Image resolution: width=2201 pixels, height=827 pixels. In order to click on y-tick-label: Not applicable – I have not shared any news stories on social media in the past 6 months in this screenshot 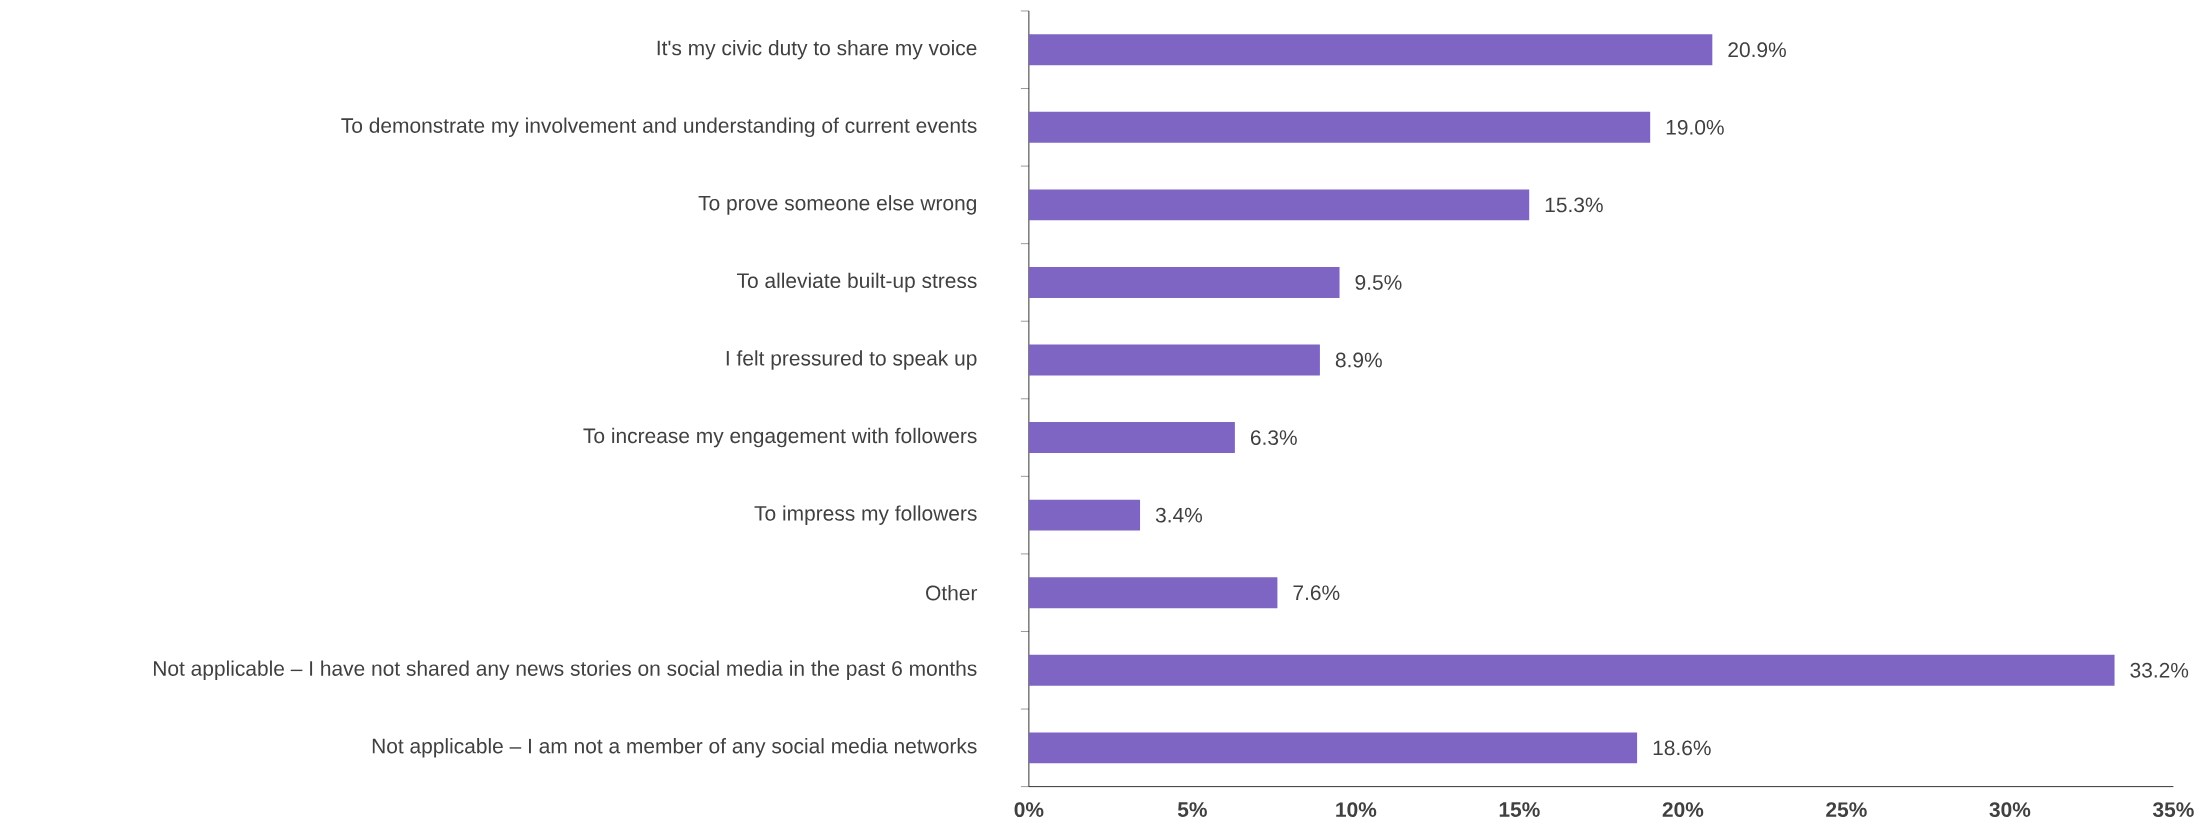, I will do `click(565, 670)`.